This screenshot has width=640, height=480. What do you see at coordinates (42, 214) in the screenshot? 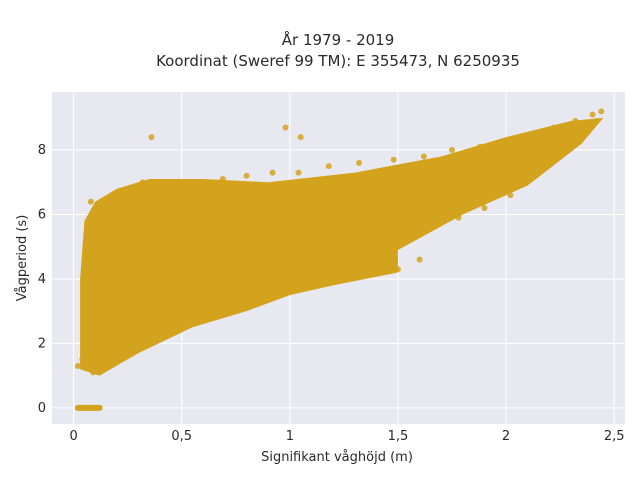
I see `y-tick-label: 6` at bounding box center [42, 214].